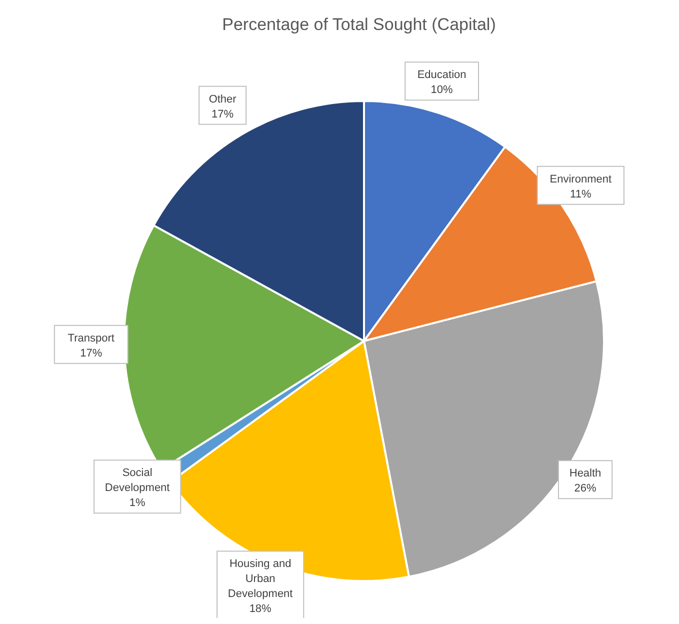 Image resolution: width=679 pixels, height=624 pixels. What do you see at coordinates (260, 579) in the screenshot?
I see `slice-label: Housing and Urban Development` at bounding box center [260, 579].